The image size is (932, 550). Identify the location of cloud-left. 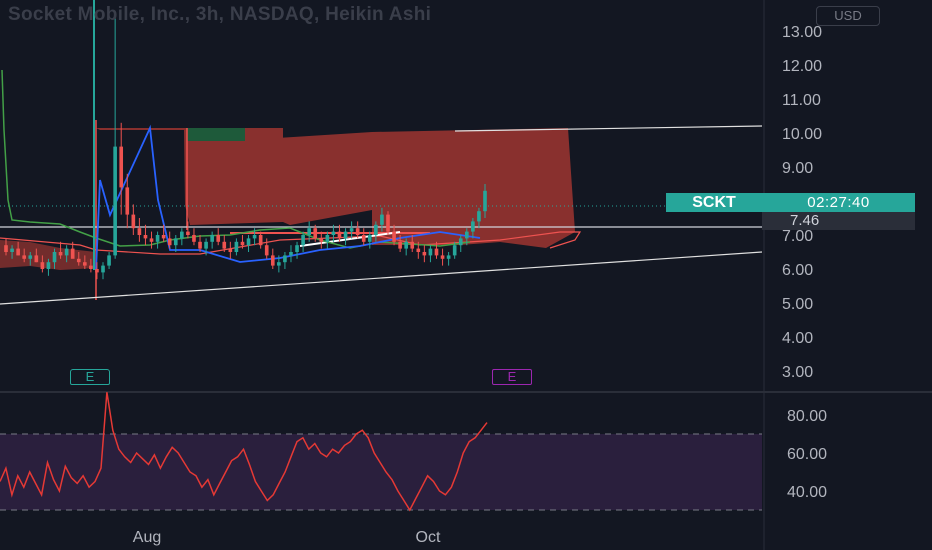
(48, 255).